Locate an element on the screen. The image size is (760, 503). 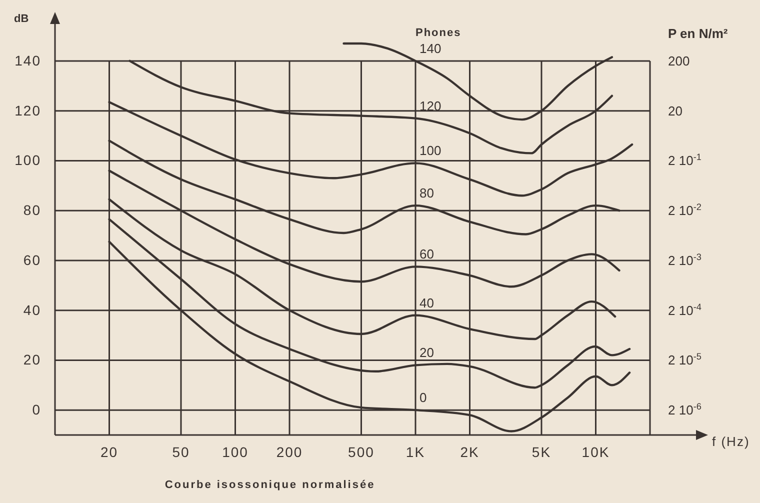
x-tick-label: 10K is located at coordinates (596, 452).